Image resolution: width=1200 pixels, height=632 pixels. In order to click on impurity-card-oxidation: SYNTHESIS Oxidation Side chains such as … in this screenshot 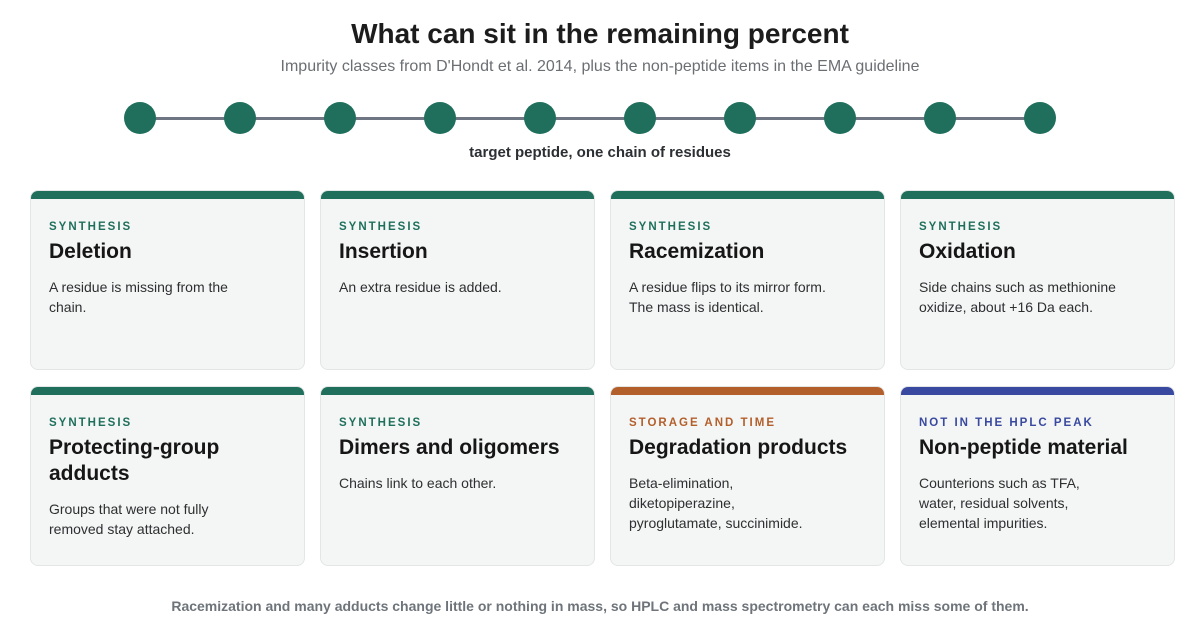, I will do `click(1037, 280)`.